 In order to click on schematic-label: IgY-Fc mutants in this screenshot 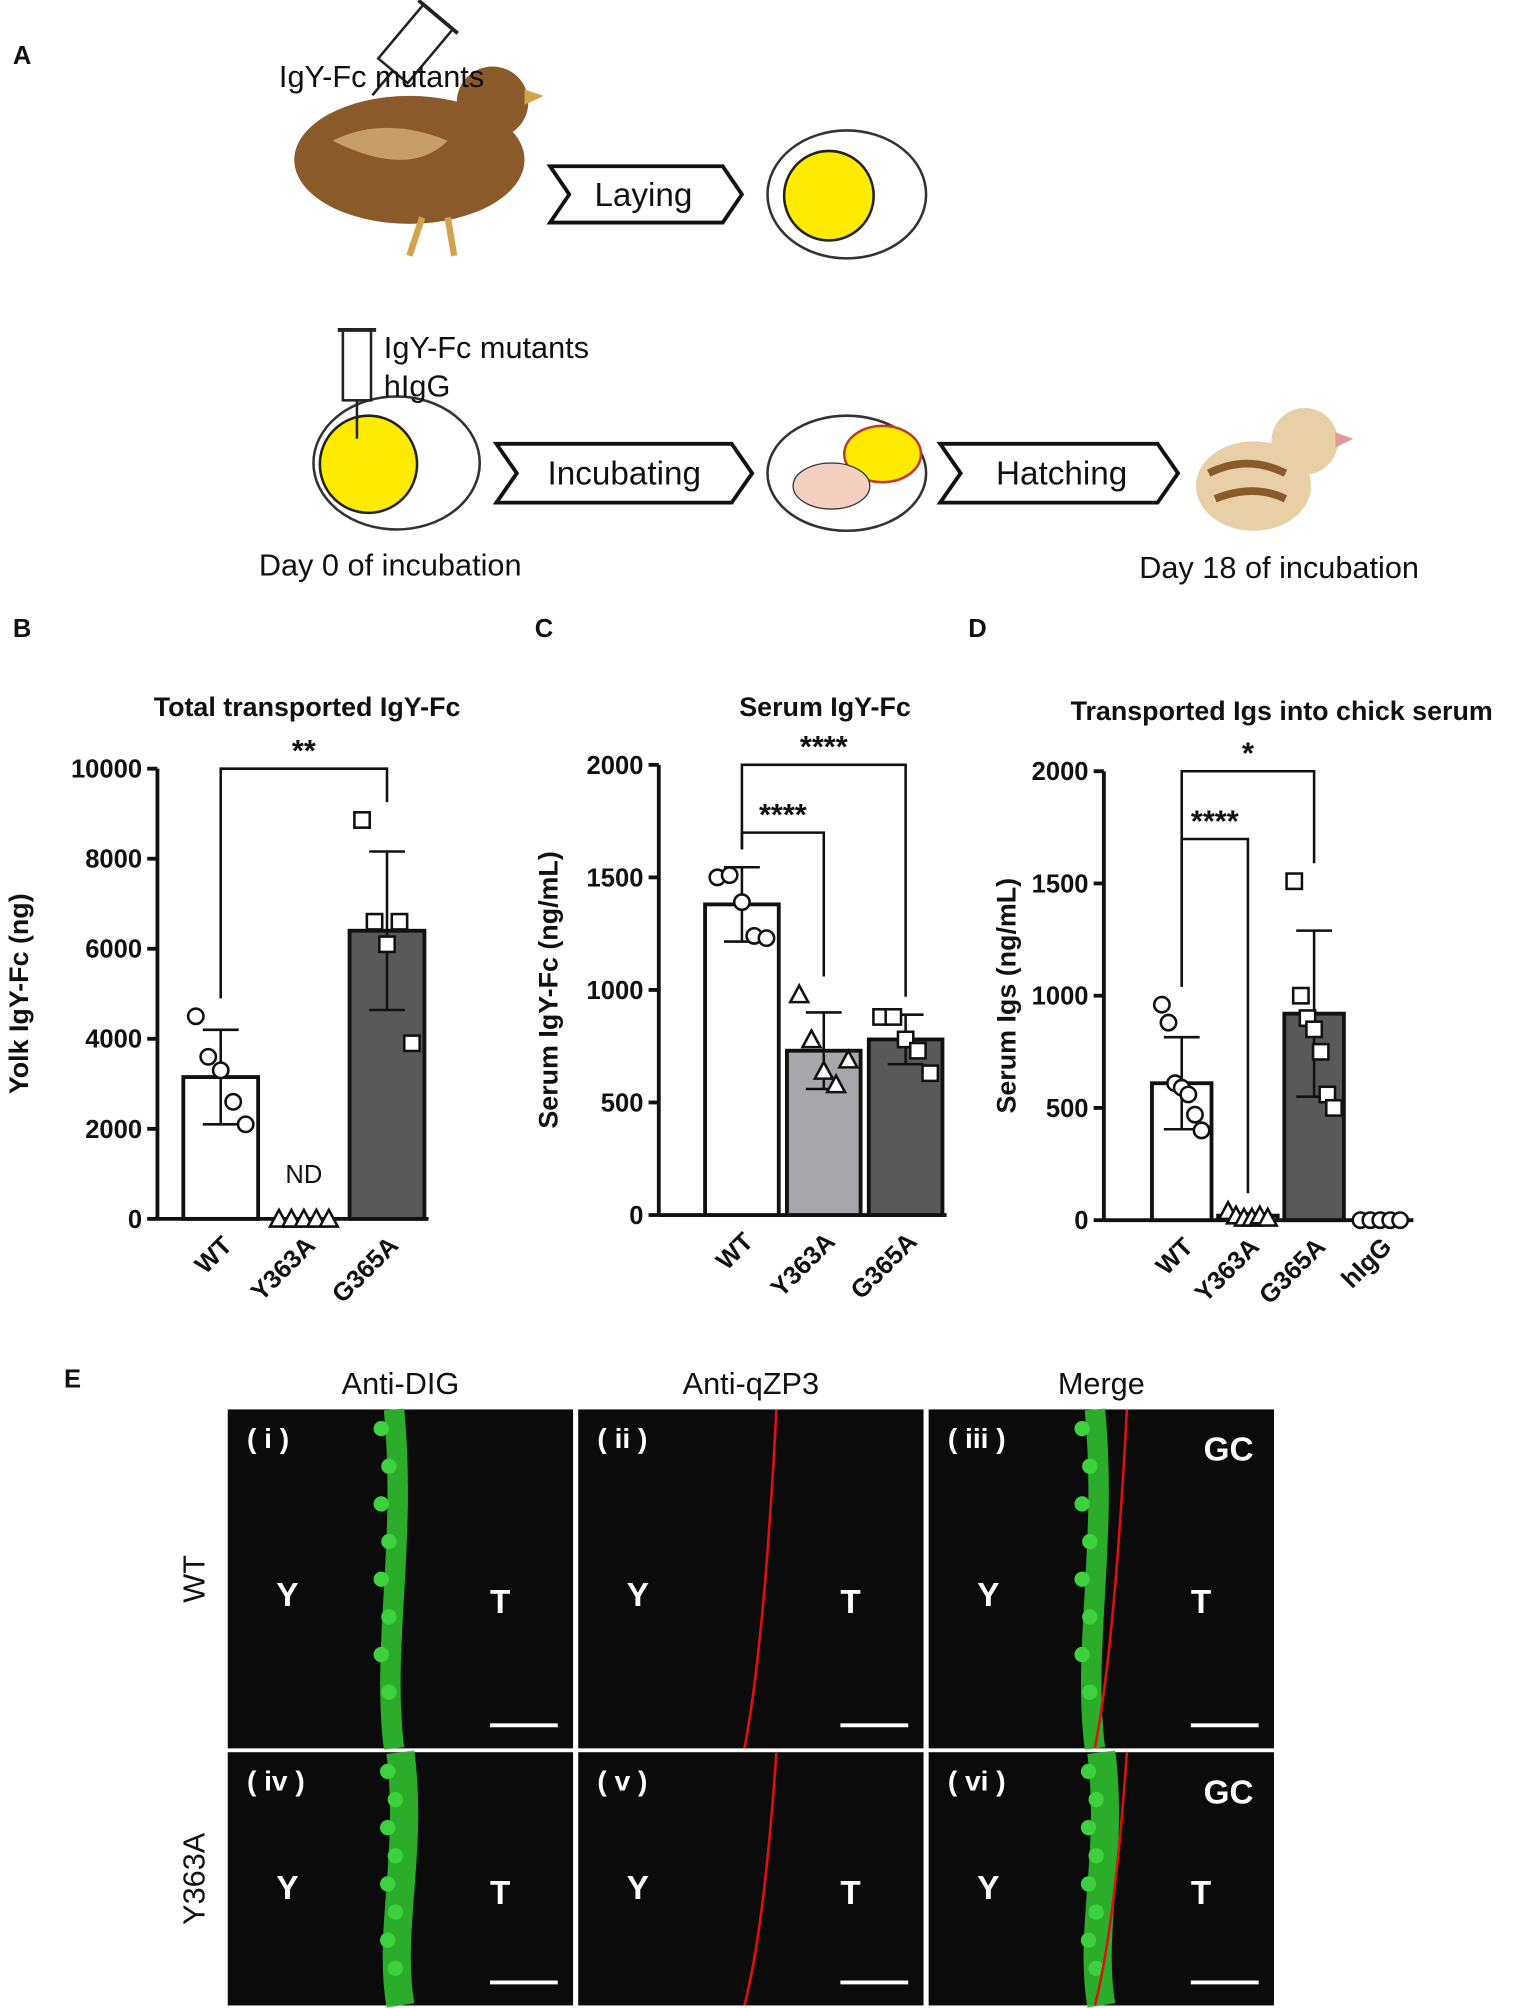, I will do `click(486, 347)`.